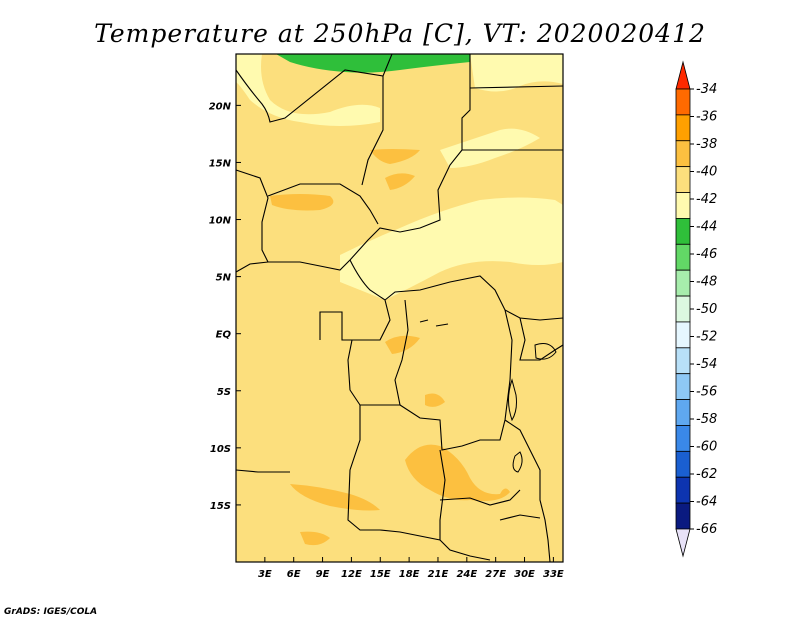 This screenshot has height=618, width=800. Describe the element at coordinates (706, 392) in the screenshot. I see `colorbar-label: -56` at that location.